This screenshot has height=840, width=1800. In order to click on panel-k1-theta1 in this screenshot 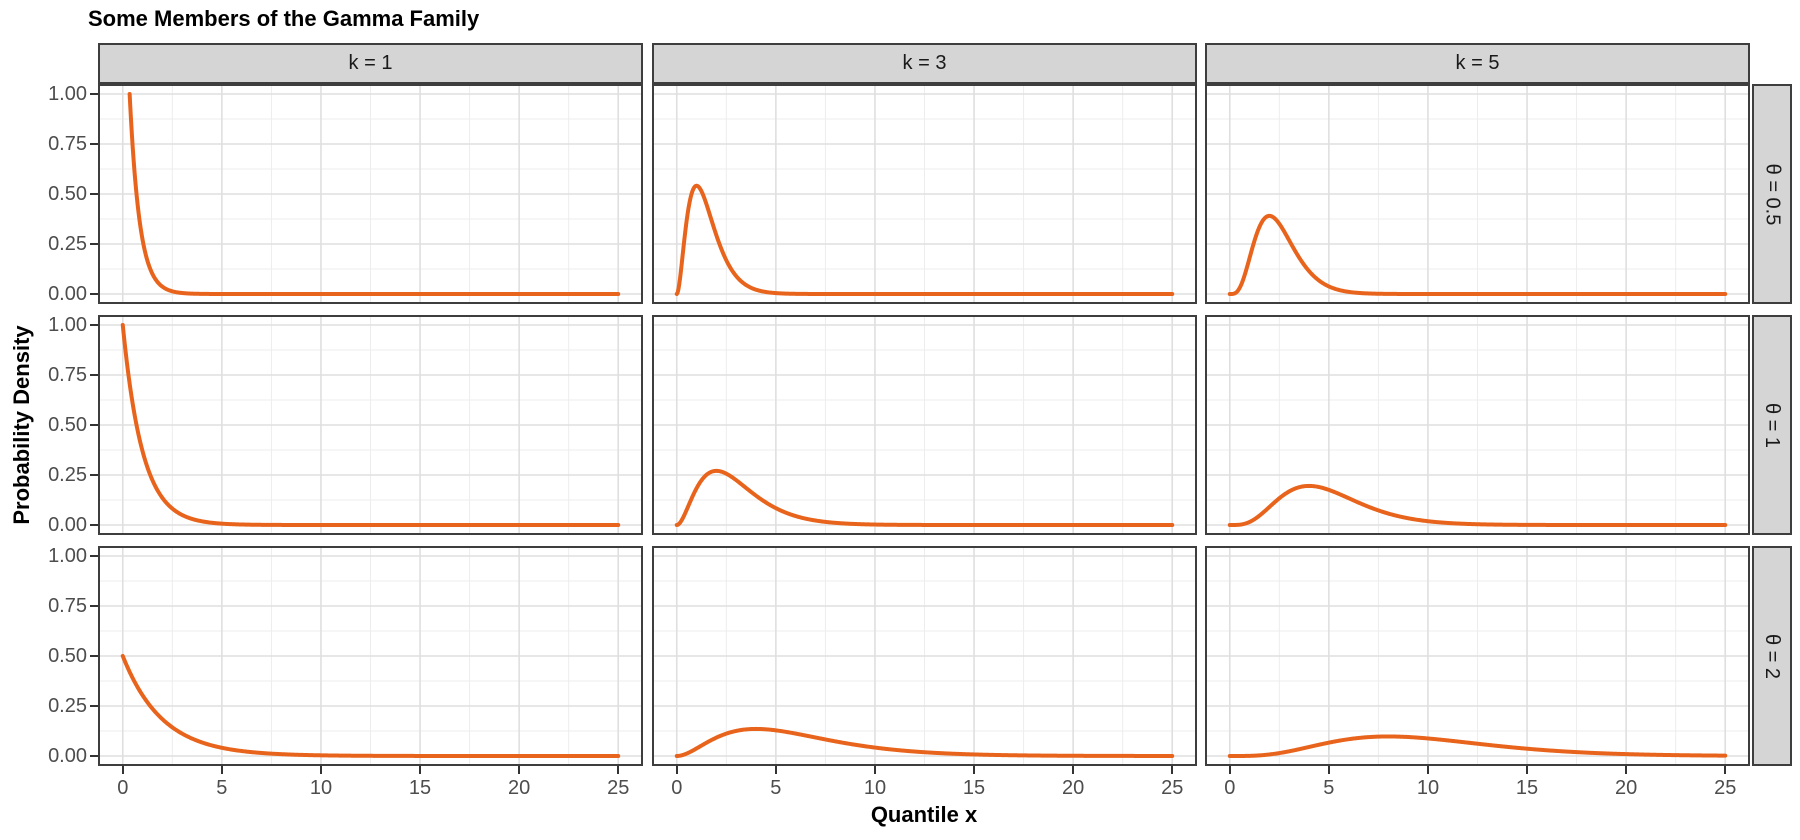, I will do `click(370, 425)`.